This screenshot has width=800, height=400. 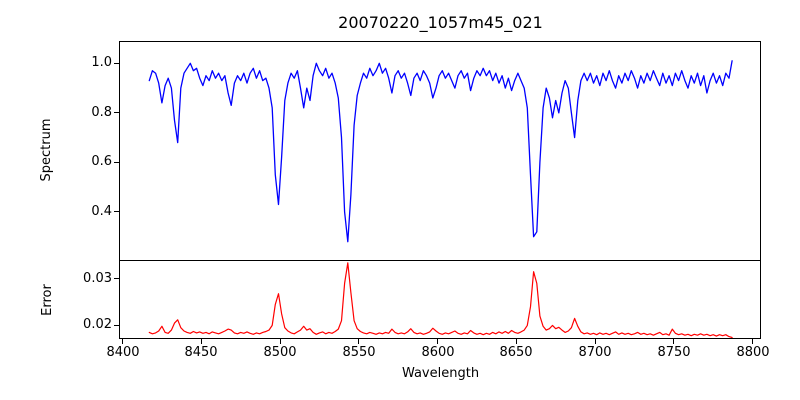 What do you see at coordinates (516, 352) in the screenshot?
I see `x-tick-label: 8650` at bounding box center [516, 352].